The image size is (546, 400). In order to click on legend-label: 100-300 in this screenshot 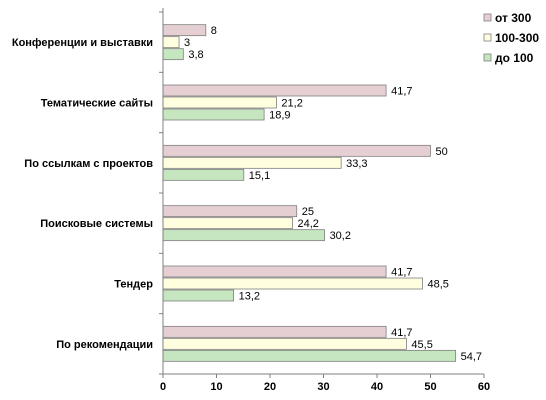, I will do `click(517, 38)`.